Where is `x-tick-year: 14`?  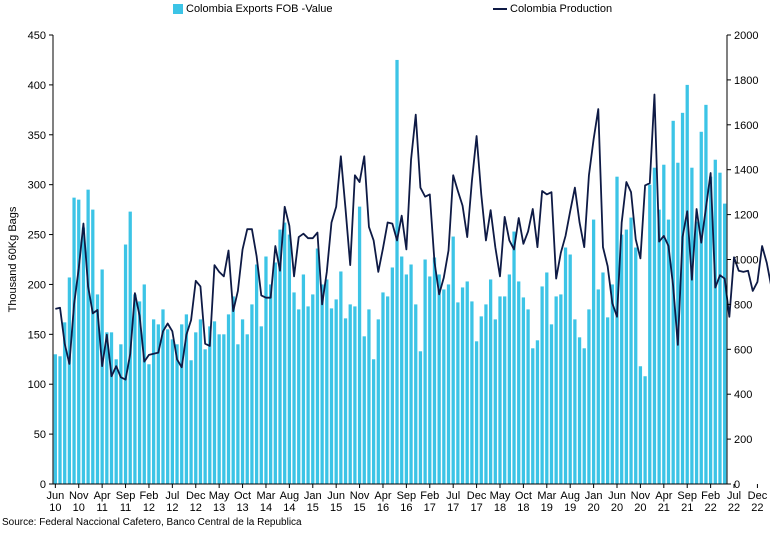 x-tick-year: 14 is located at coordinates (289, 508).